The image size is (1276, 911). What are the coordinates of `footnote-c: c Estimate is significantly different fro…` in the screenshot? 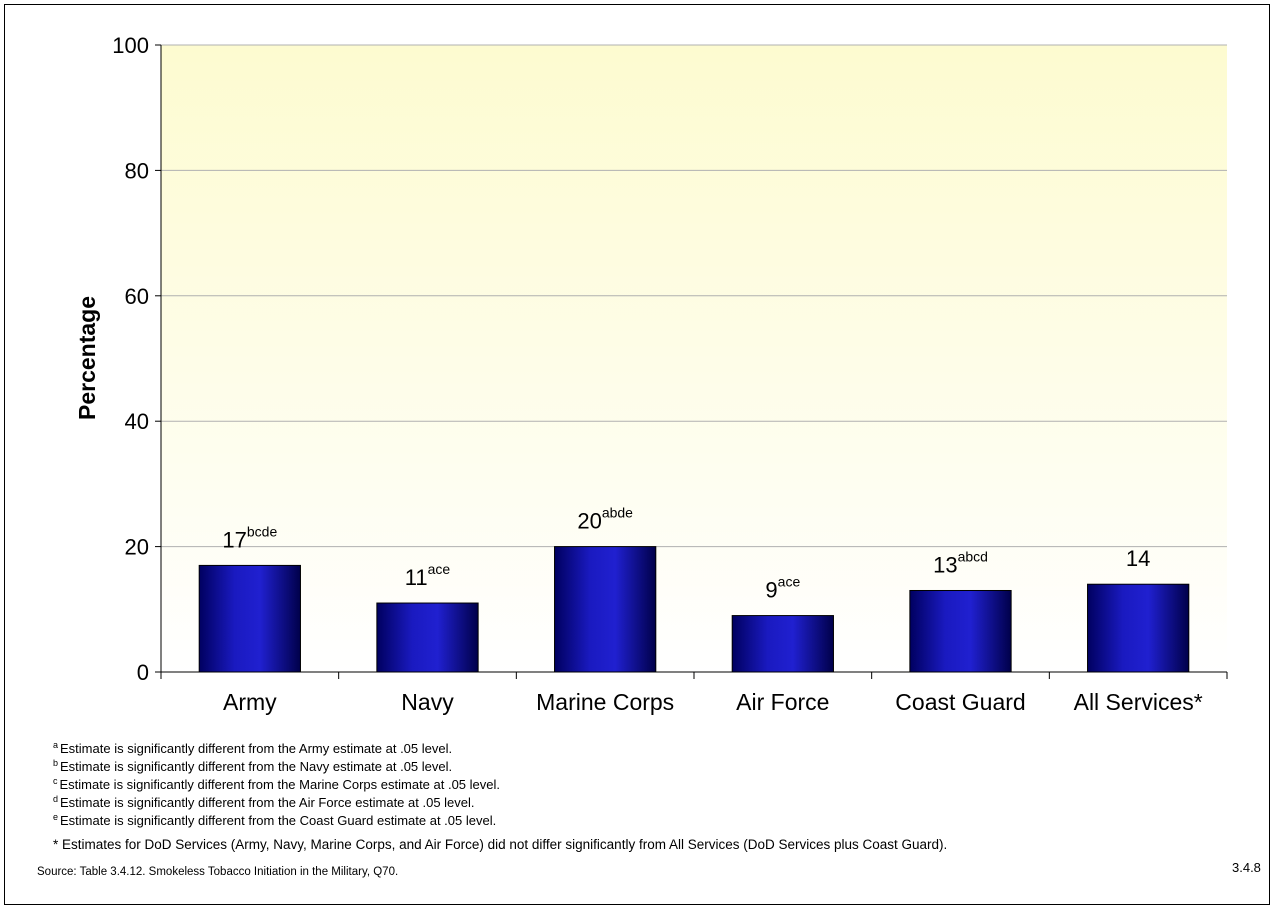 It's located at (277, 783).